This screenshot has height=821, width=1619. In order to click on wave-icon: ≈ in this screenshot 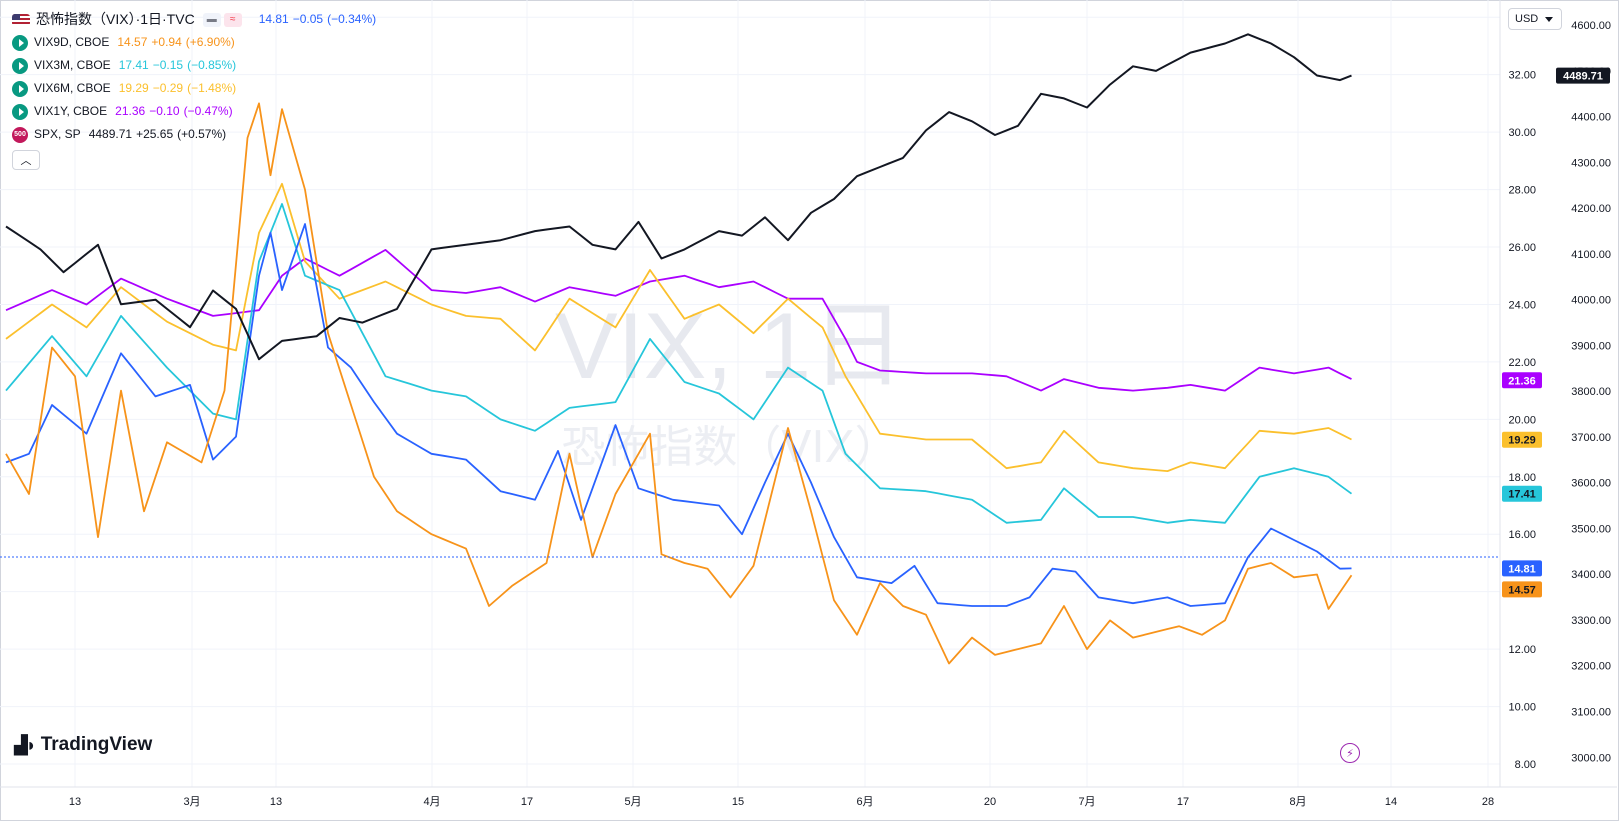, I will do `click(232, 19)`.